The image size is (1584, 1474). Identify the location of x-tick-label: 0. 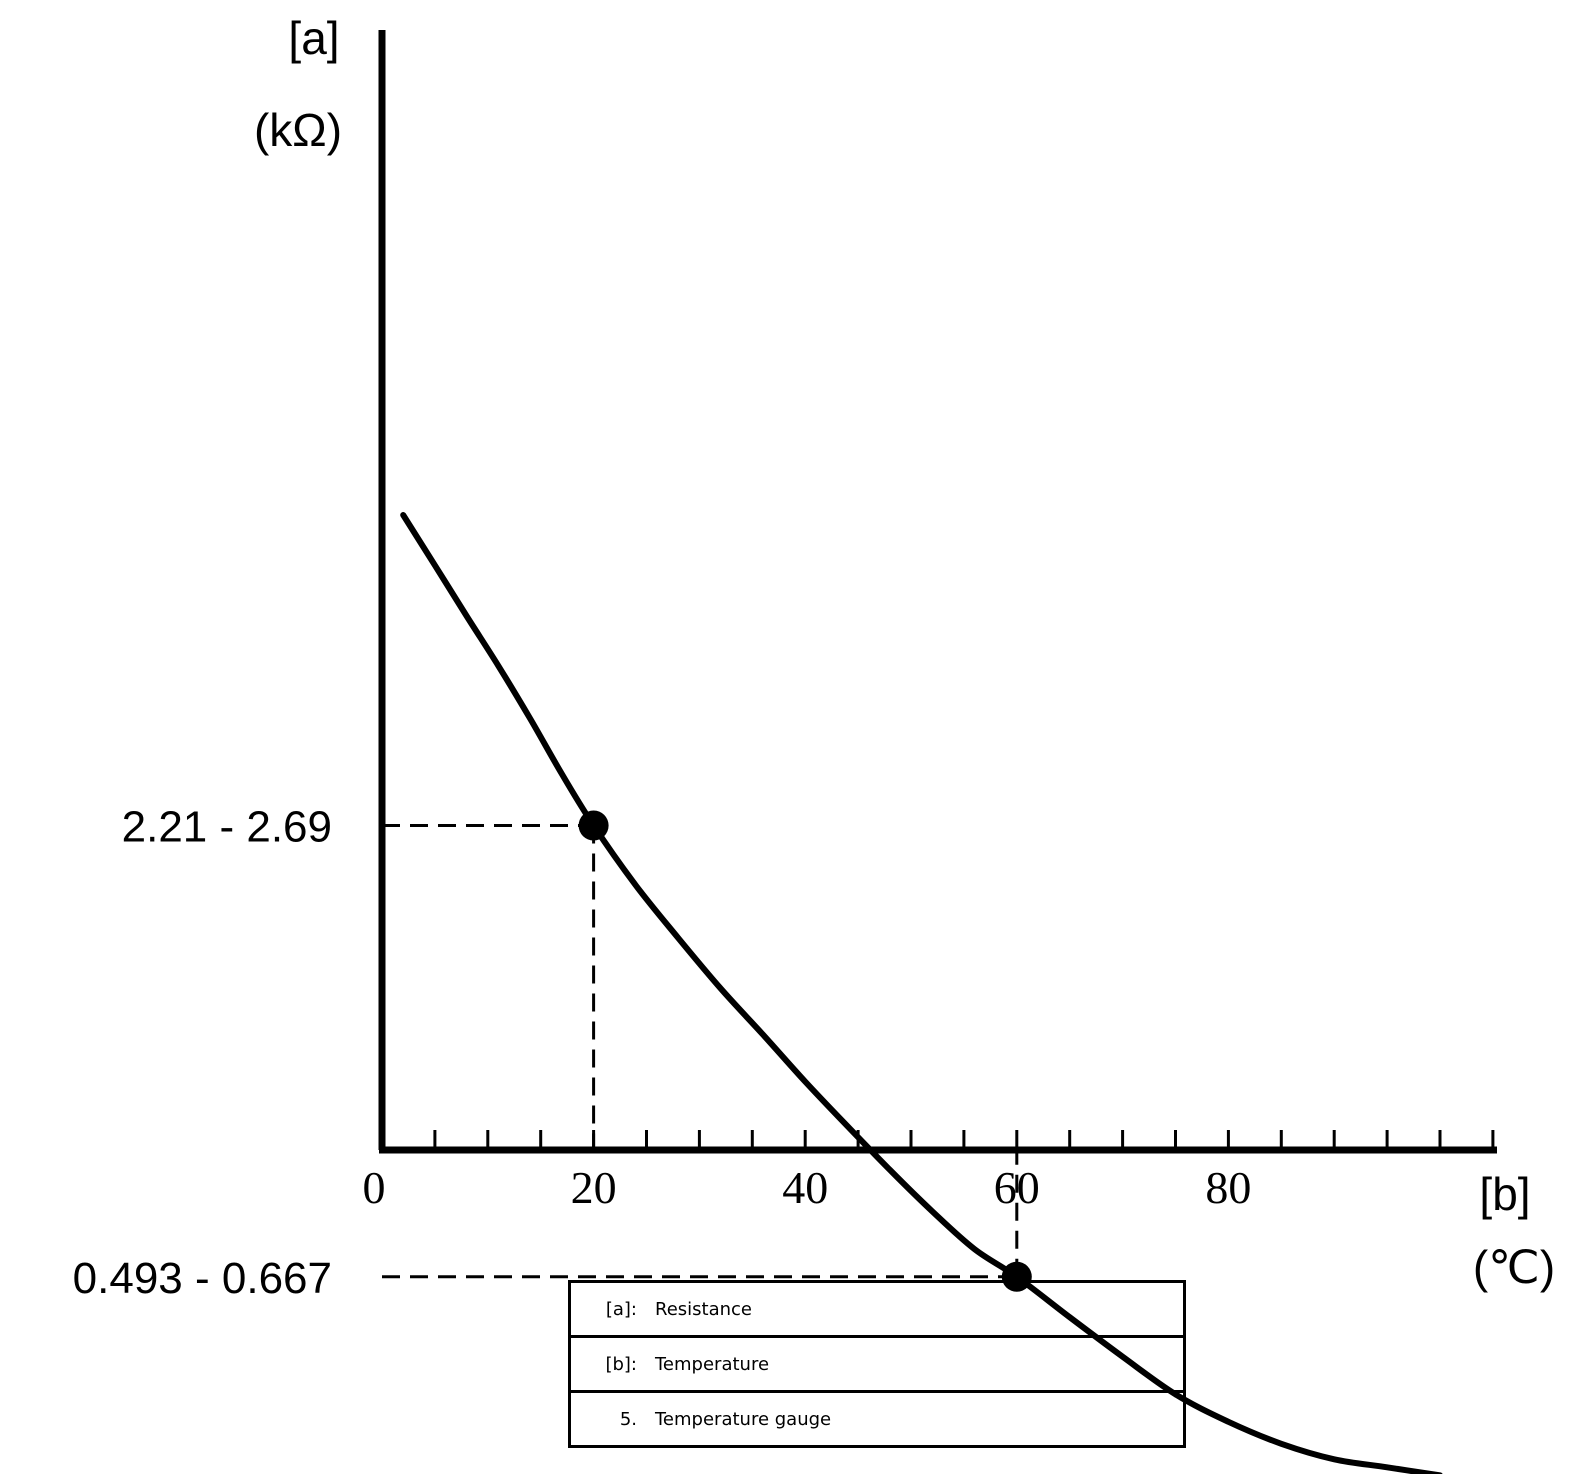
(374, 1187).